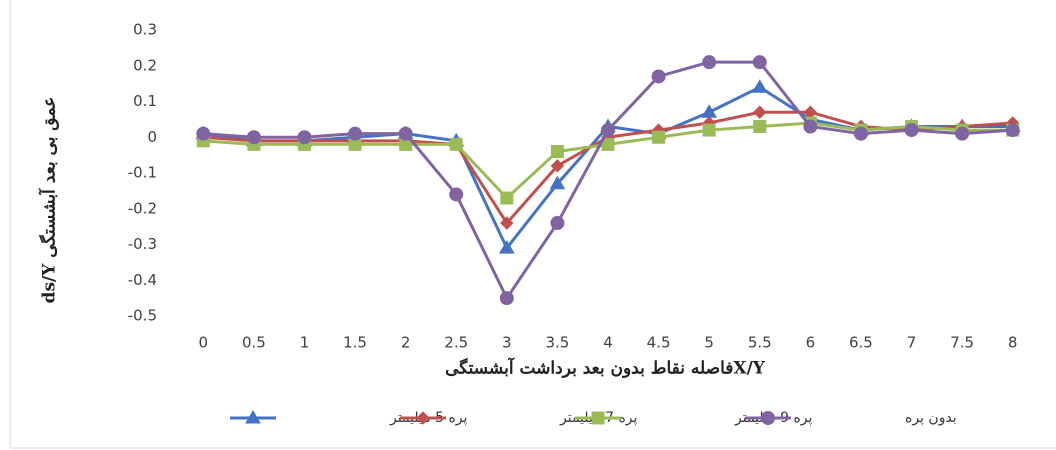 This screenshot has width=1056, height=450. I want to click on y-tick-label: -0.4, so click(142, 280).